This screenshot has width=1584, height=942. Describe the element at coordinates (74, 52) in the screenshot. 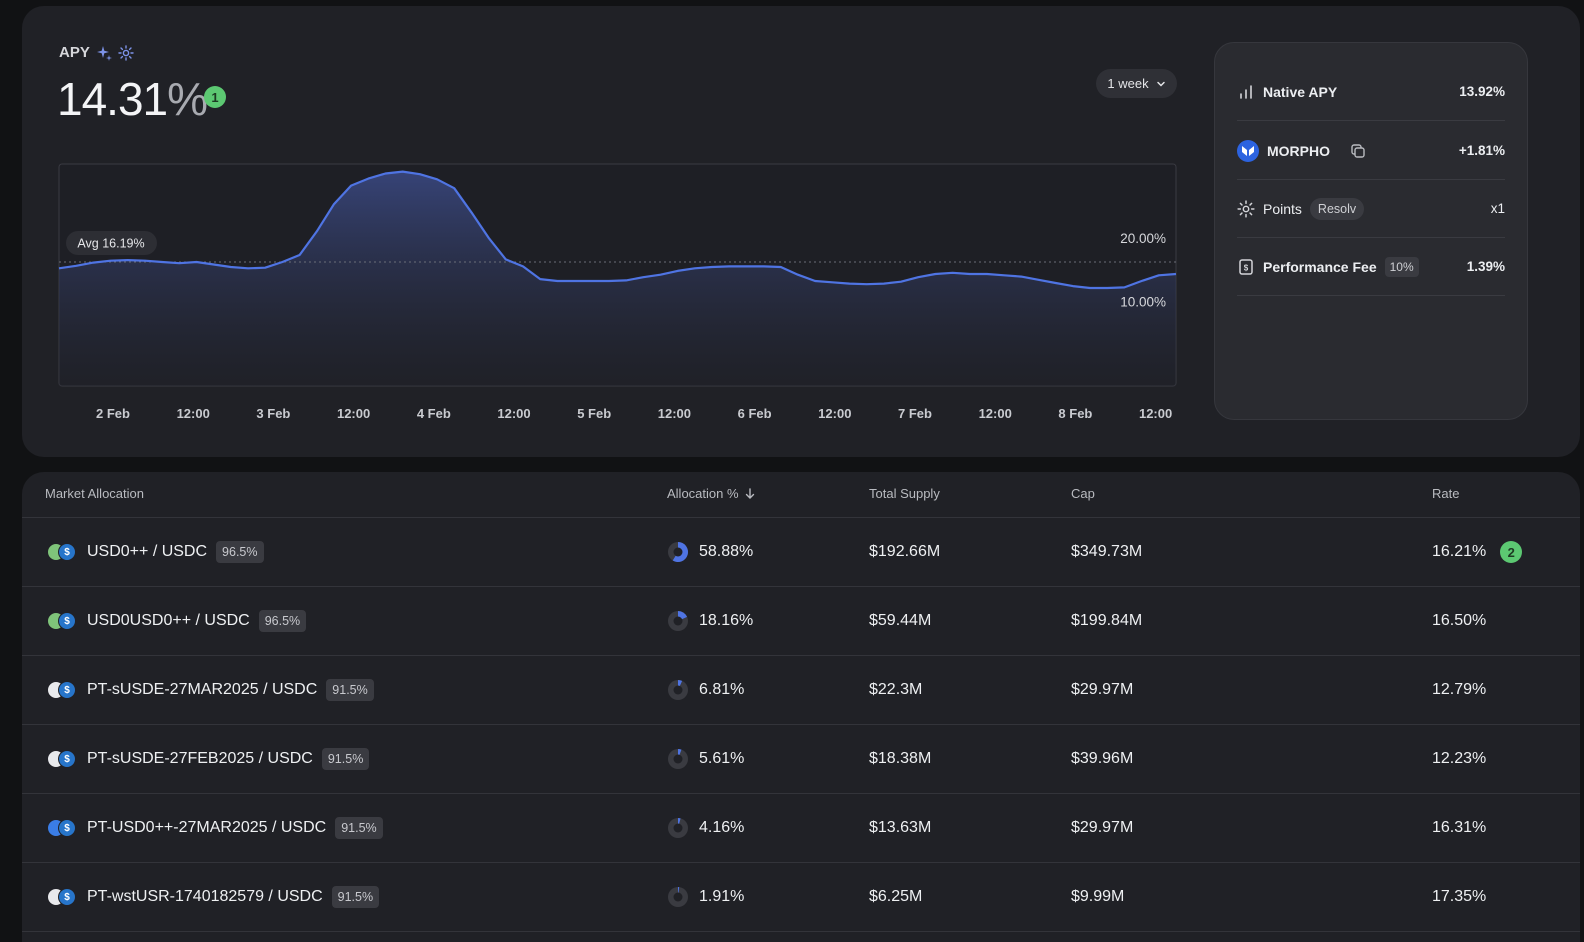

I see `apy-label: APY` at that location.